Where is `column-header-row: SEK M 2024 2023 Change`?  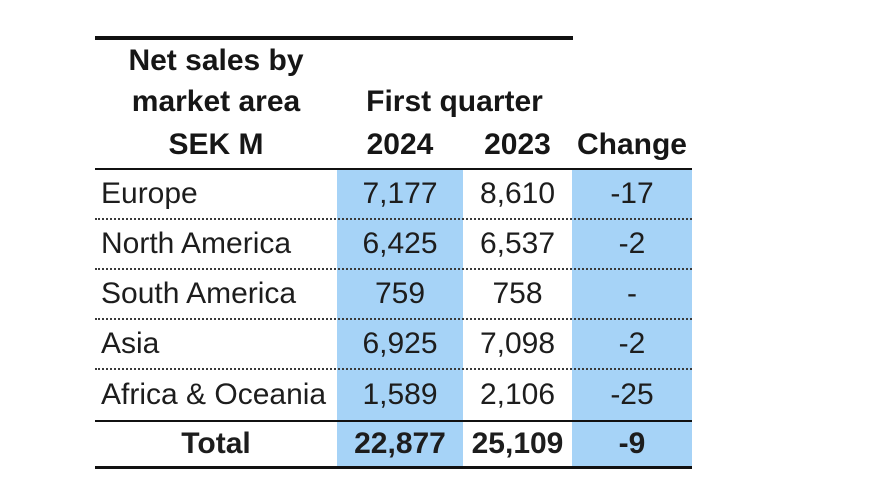 column-header-row: SEK M 2024 2023 Change is located at coordinates (393, 145).